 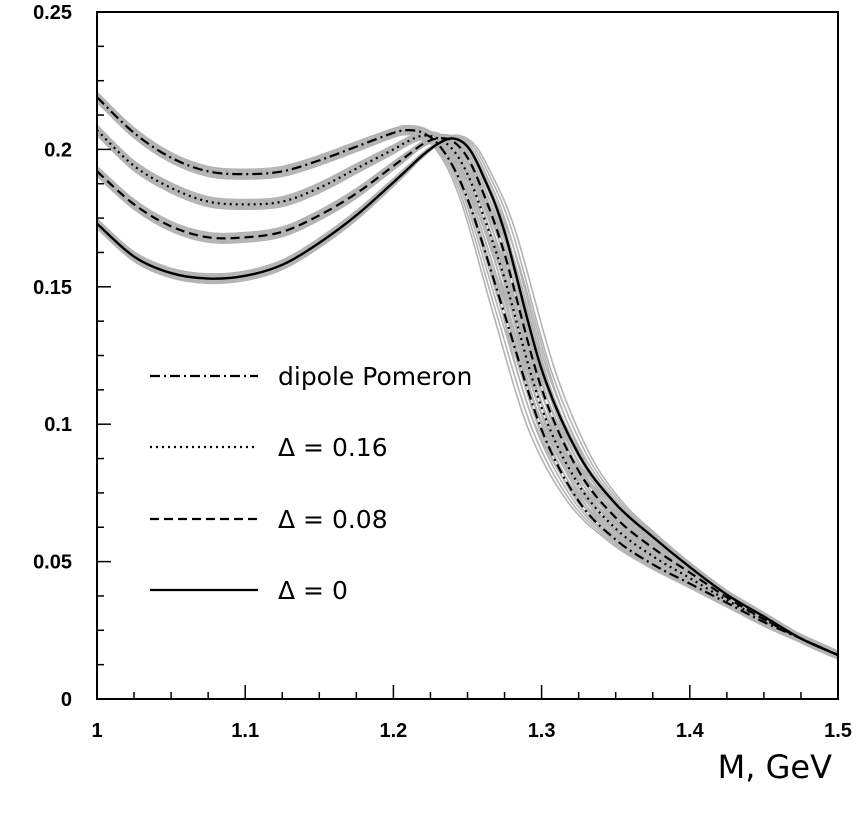 What do you see at coordinates (313, 590) in the screenshot?
I see `legend-label: Δ = 0` at bounding box center [313, 590].